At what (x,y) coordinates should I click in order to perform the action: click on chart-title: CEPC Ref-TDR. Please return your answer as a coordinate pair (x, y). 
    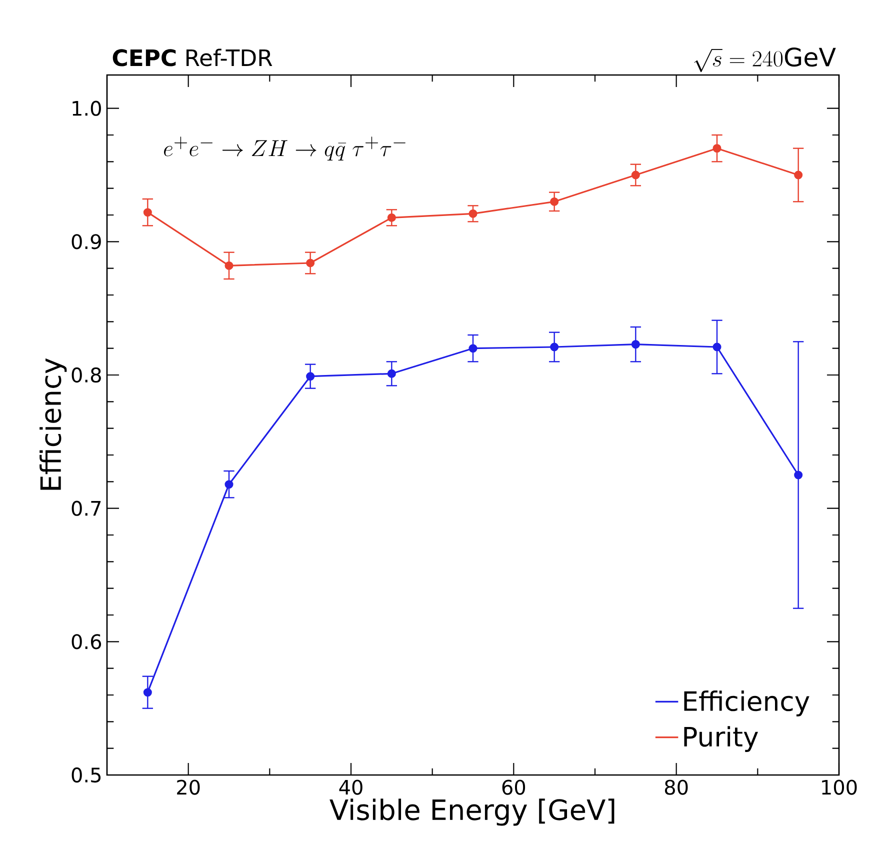
    Looking at the image, I should click on (192, 57).